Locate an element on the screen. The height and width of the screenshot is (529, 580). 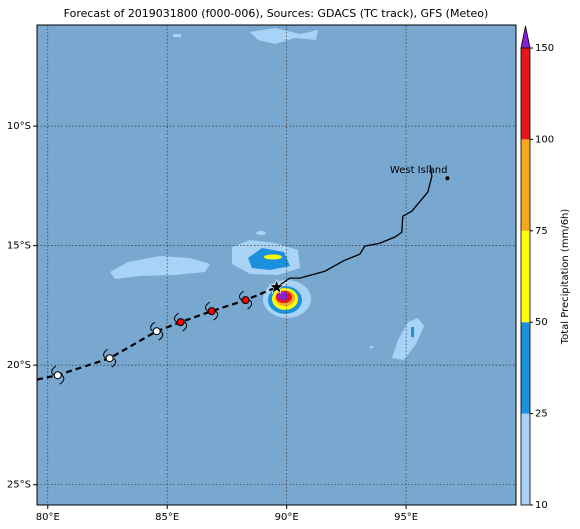
colorbar-label: Total Precipitation (mm/6h) is located at coordinates (565, 277).